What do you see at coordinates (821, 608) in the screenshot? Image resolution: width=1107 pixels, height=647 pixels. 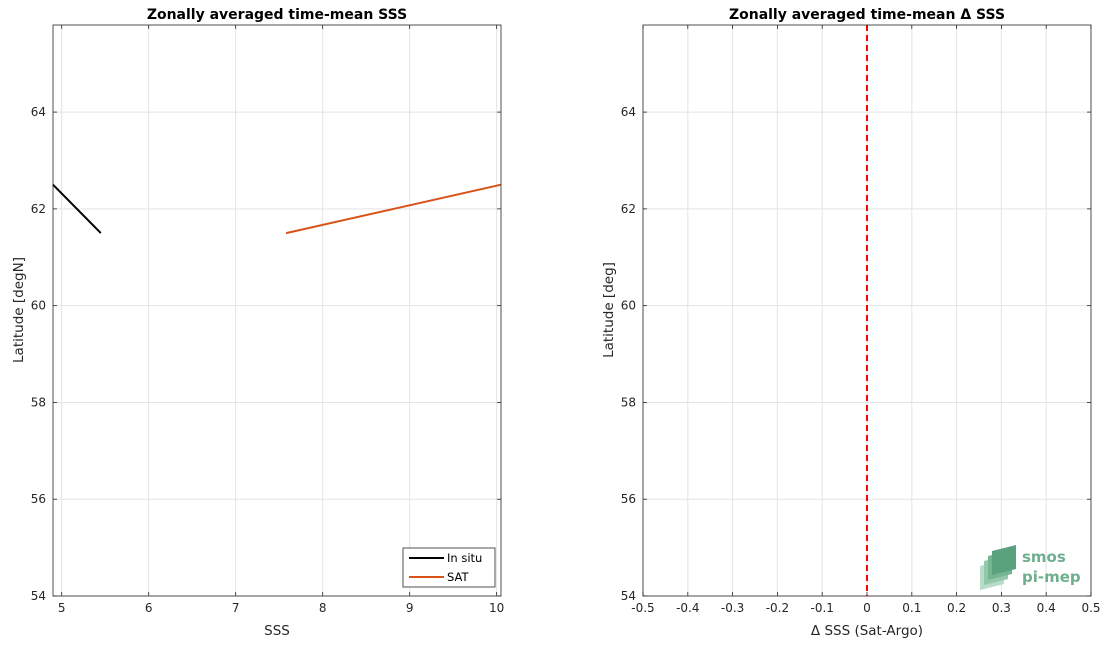 I see `x-tick-label: -0.1` at bounding box center [821, 608].